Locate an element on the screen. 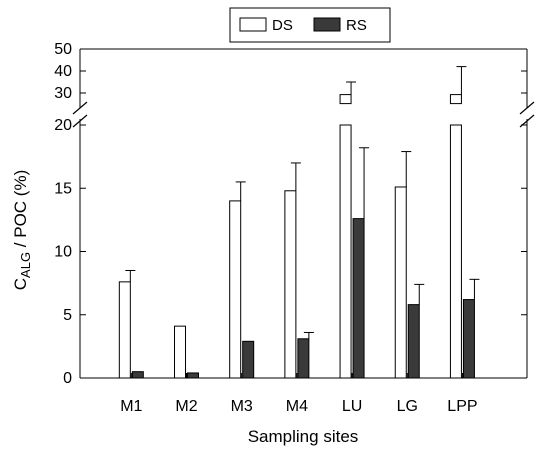 The height and width of the screenshot is (449, 550). legend-swatch-rs is located at coordinates (327, 24).